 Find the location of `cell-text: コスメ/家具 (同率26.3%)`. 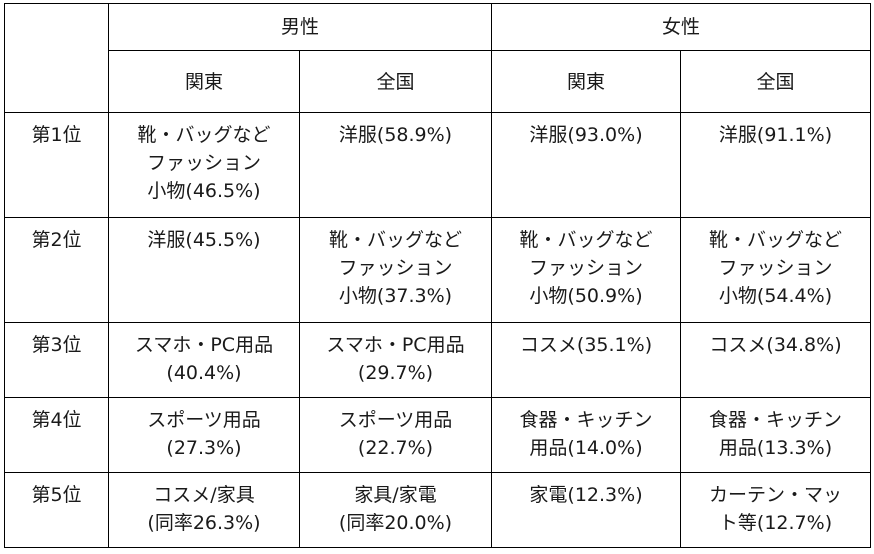

cell-text: コスメ/家具 (同率26.3%) is located at coordinates (204, 509).